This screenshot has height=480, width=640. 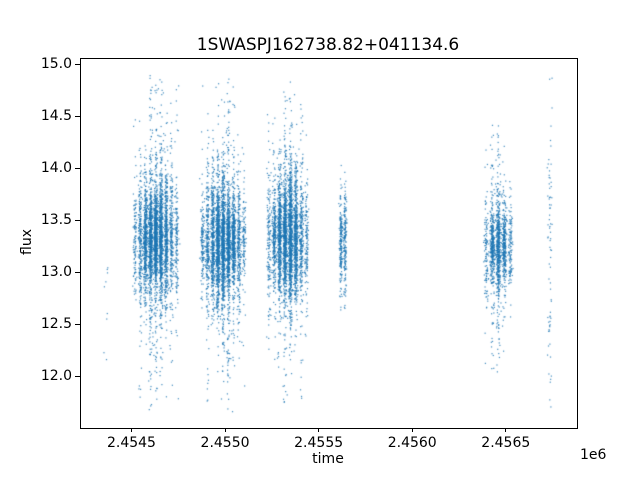 I want to click on chart-title: 1SWASPJ162738.82+041134.6, so click(x=328, y=45).